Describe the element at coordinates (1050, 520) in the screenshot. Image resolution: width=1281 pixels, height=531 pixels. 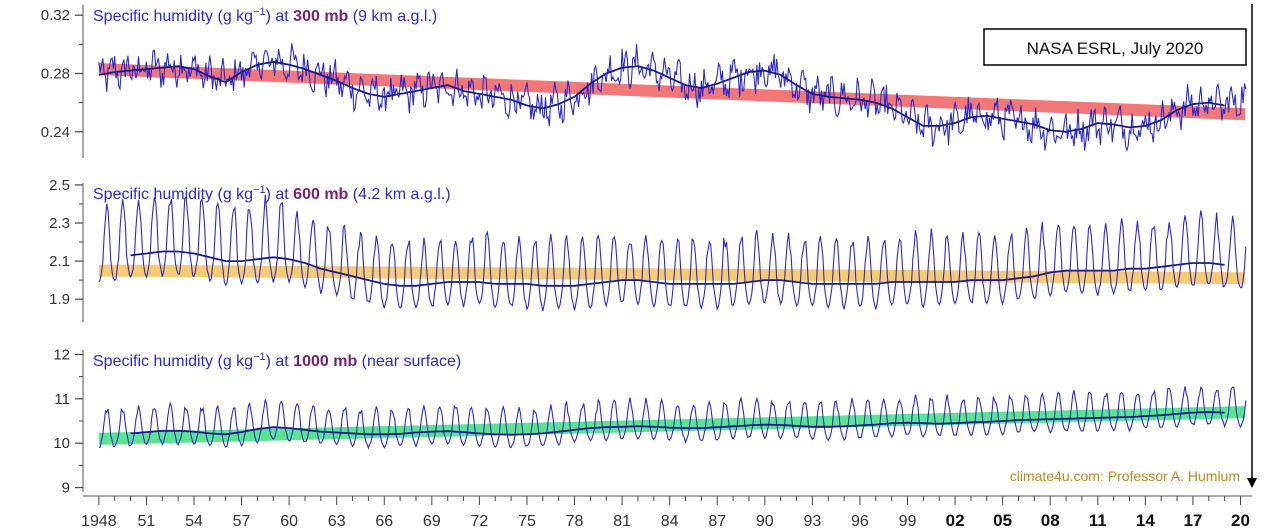
I see `x-tick-label: 08` at that location.